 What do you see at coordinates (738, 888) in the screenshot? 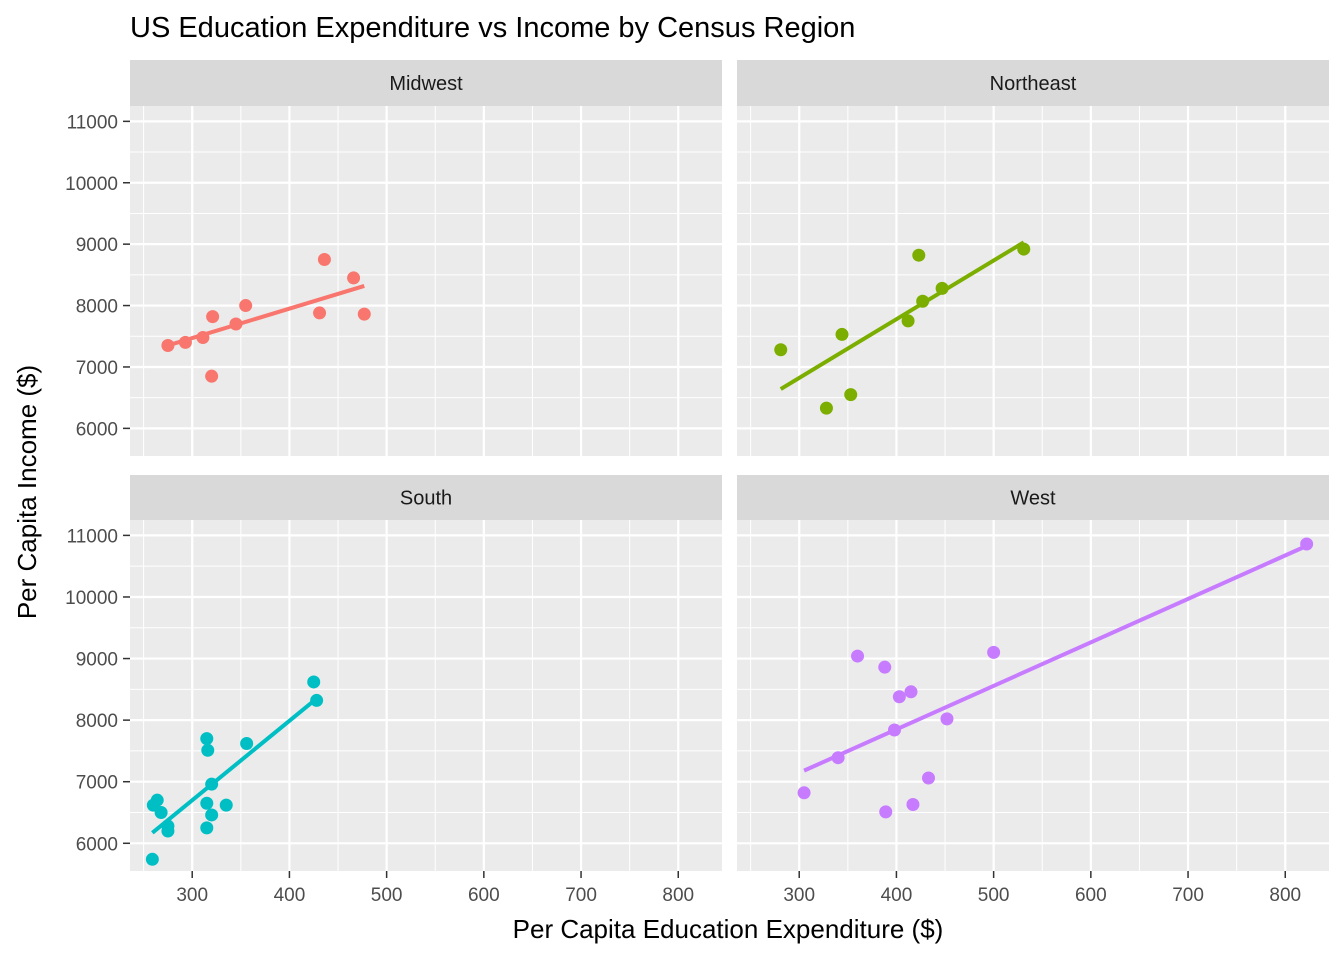
I see `x-axes: 300 400 500 600 700 800 300 400 500 600 700 800` at bounding box center [738, 888].